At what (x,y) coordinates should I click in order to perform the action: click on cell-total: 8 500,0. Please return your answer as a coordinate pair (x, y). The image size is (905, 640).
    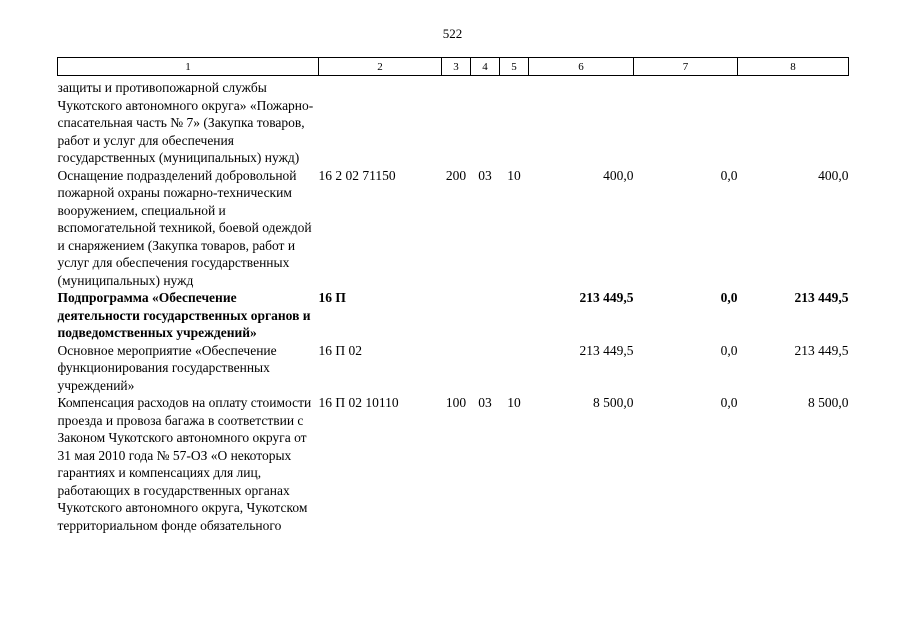
    Looking at the image, I should click on (613, 402).